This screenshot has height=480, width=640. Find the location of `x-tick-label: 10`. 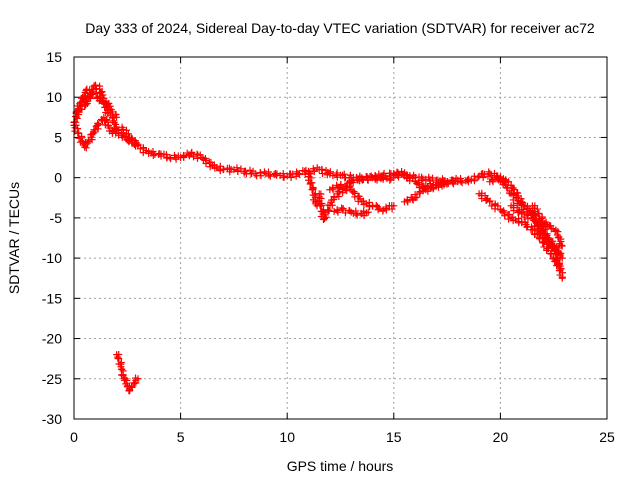

x-tick-label: 10 is located at coordinates (287, 437).